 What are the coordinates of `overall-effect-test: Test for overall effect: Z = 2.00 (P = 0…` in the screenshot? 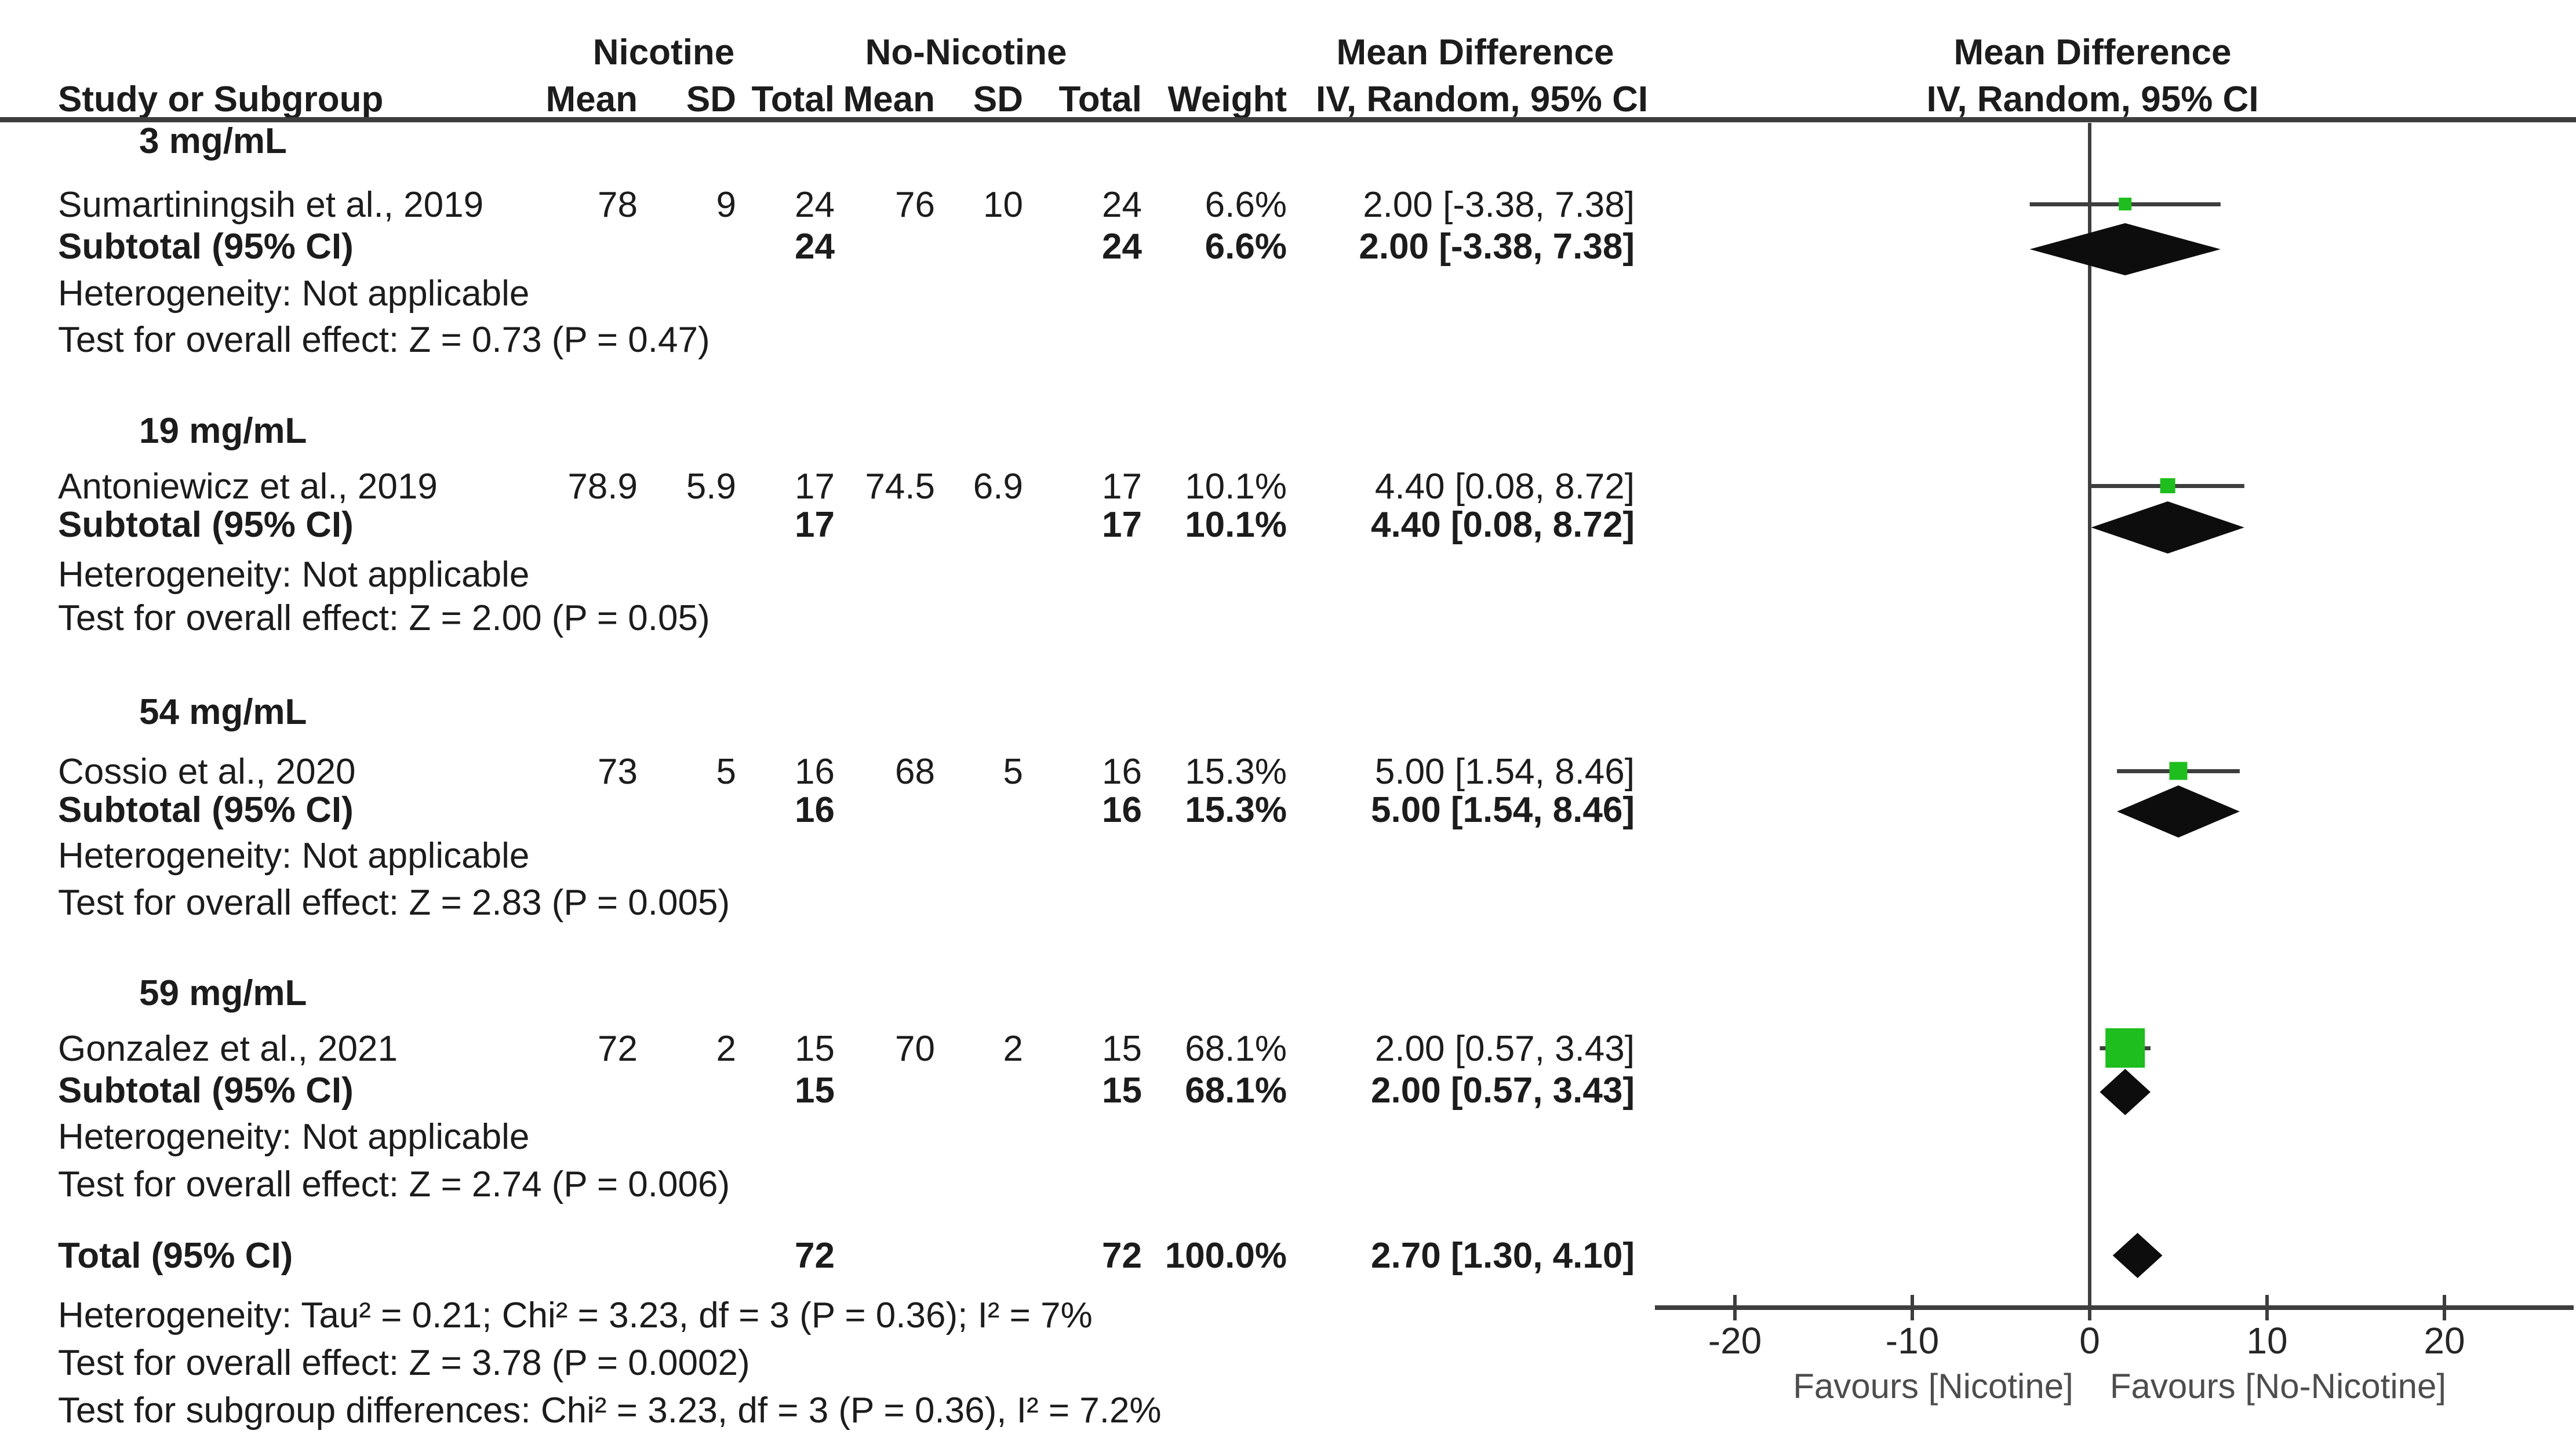 It's located at (384, 618).